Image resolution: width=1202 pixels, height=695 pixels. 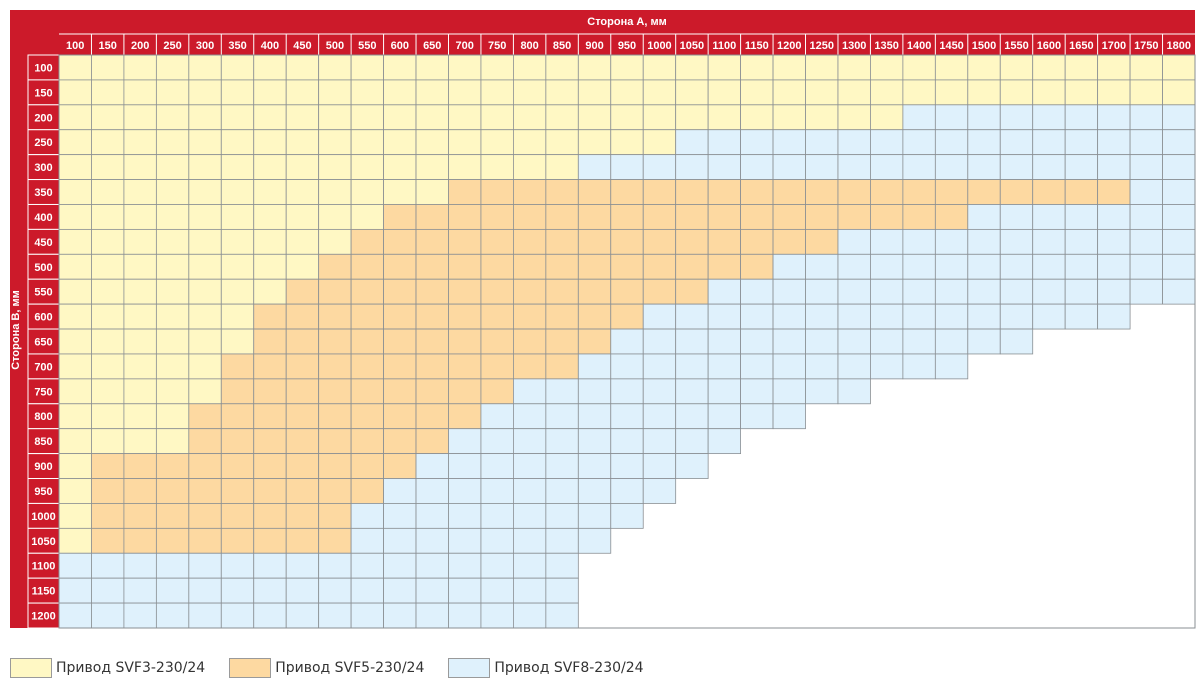 What do you see at coordinates (302, 46) in the screenshot?
I see `column-label: 450` at bounding box center [302, 46].